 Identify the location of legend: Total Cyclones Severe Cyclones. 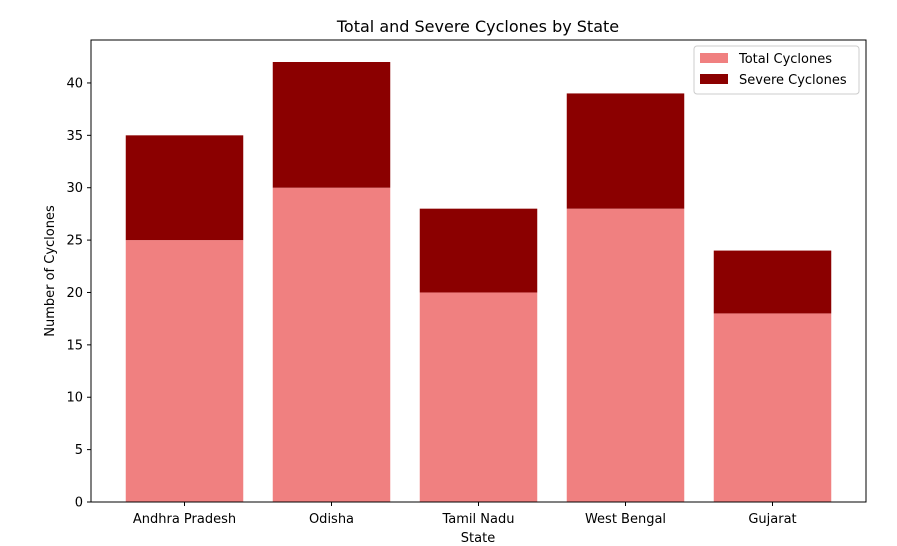
(776, 70).